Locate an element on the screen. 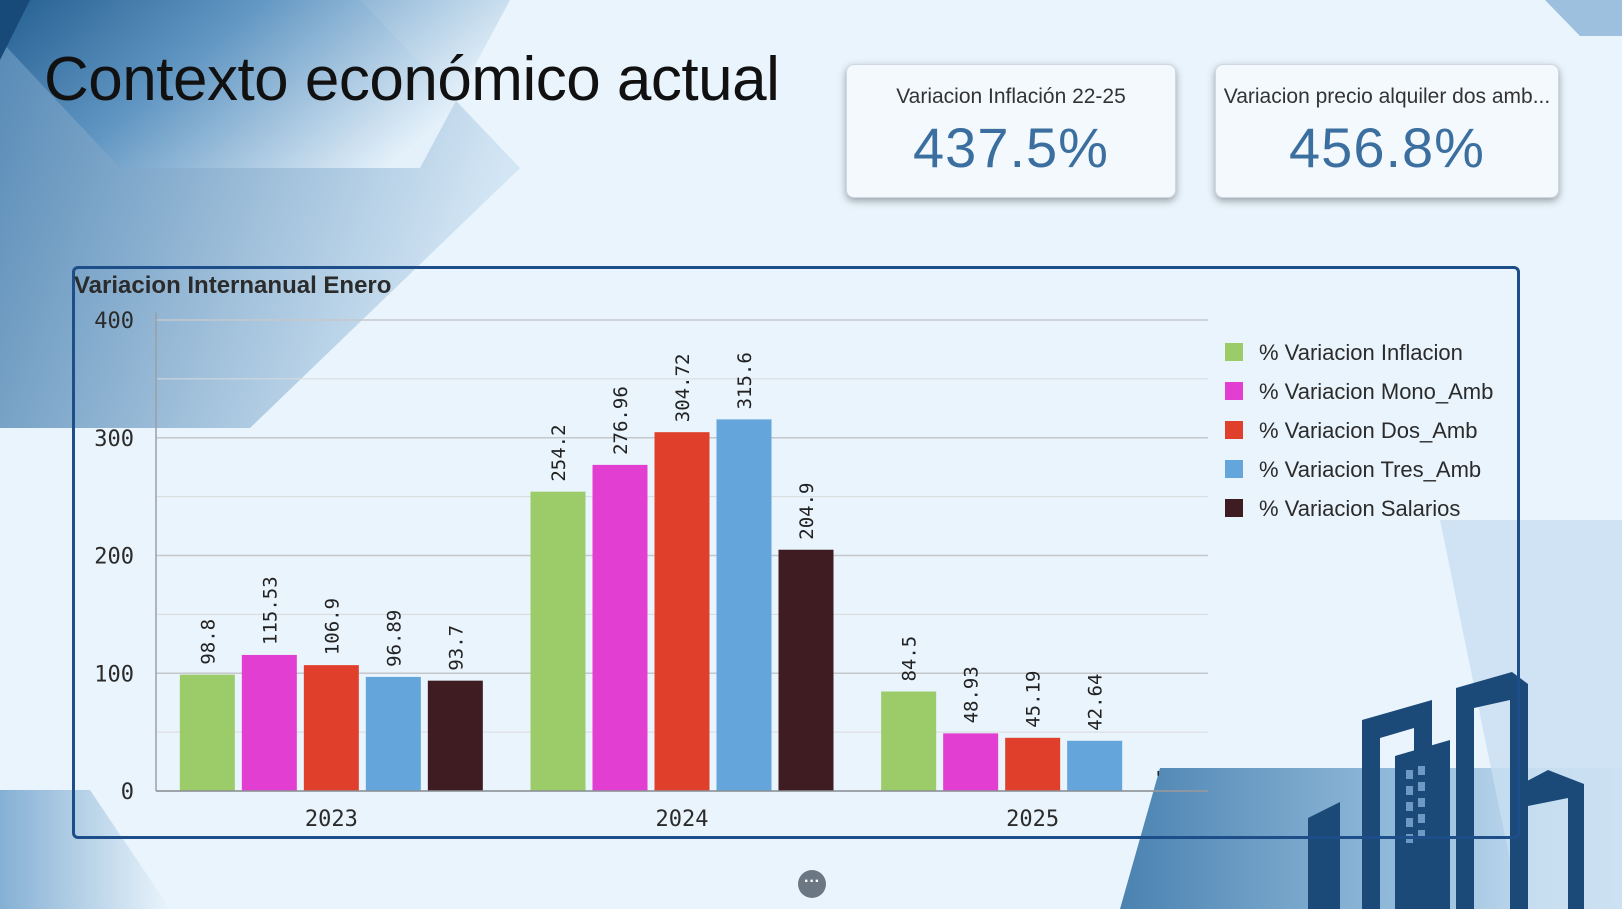 The image size is (1622, 909). bar-value-label: 315.6 is located at coordinates (745, 380).